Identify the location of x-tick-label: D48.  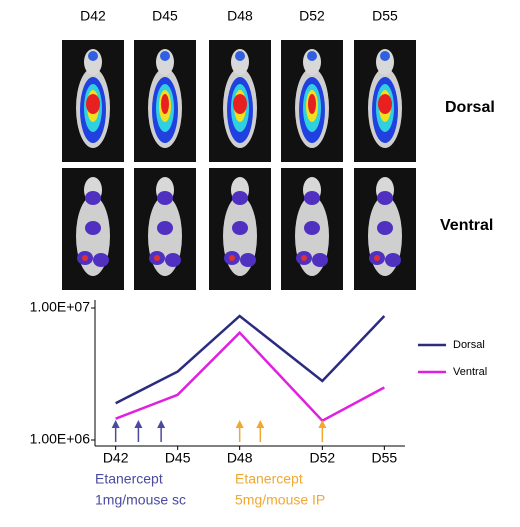
(240, 458).